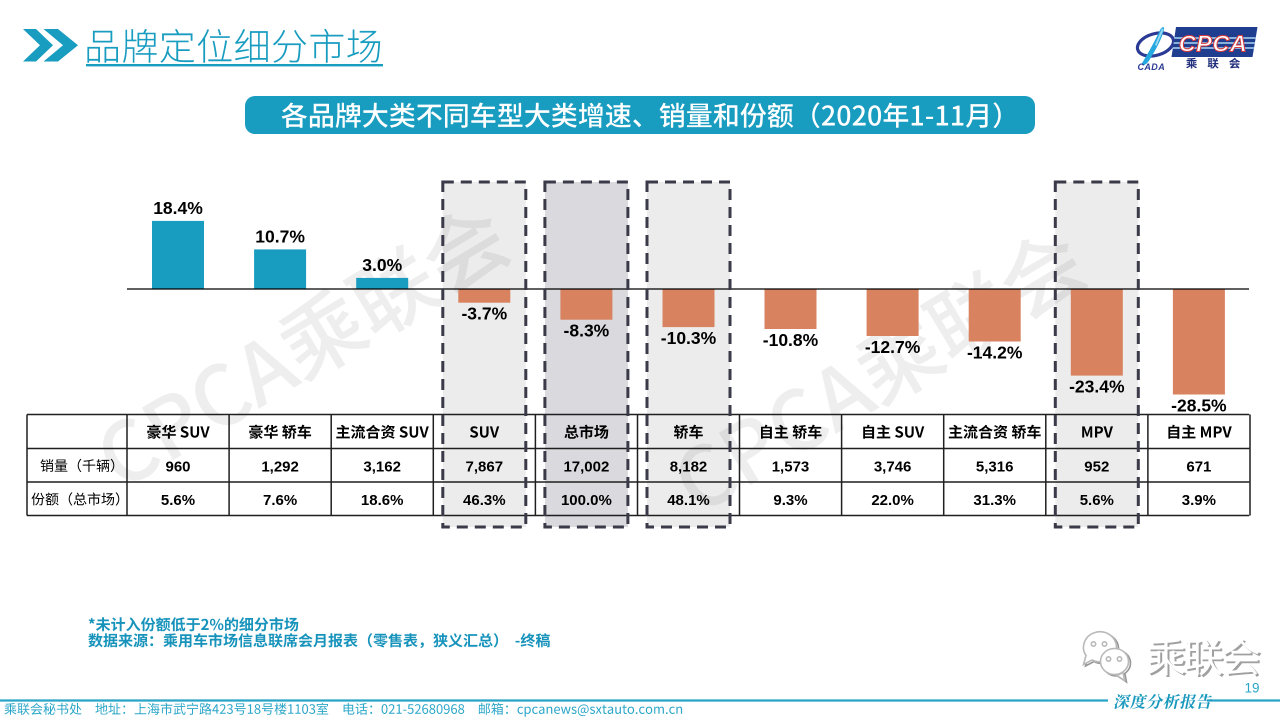 This screenshot has height=720, width=1280. I want to click on svg-text: 18.4%, so click(178, 208).